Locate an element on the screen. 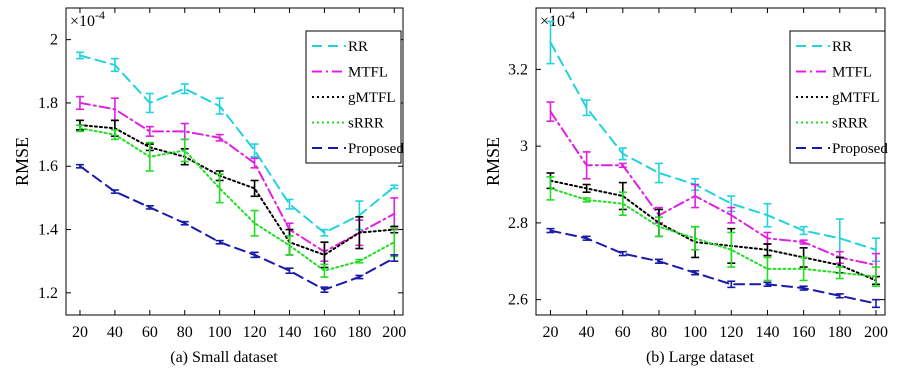  y-tick-label: 3 is located at coordinates (524, 146).